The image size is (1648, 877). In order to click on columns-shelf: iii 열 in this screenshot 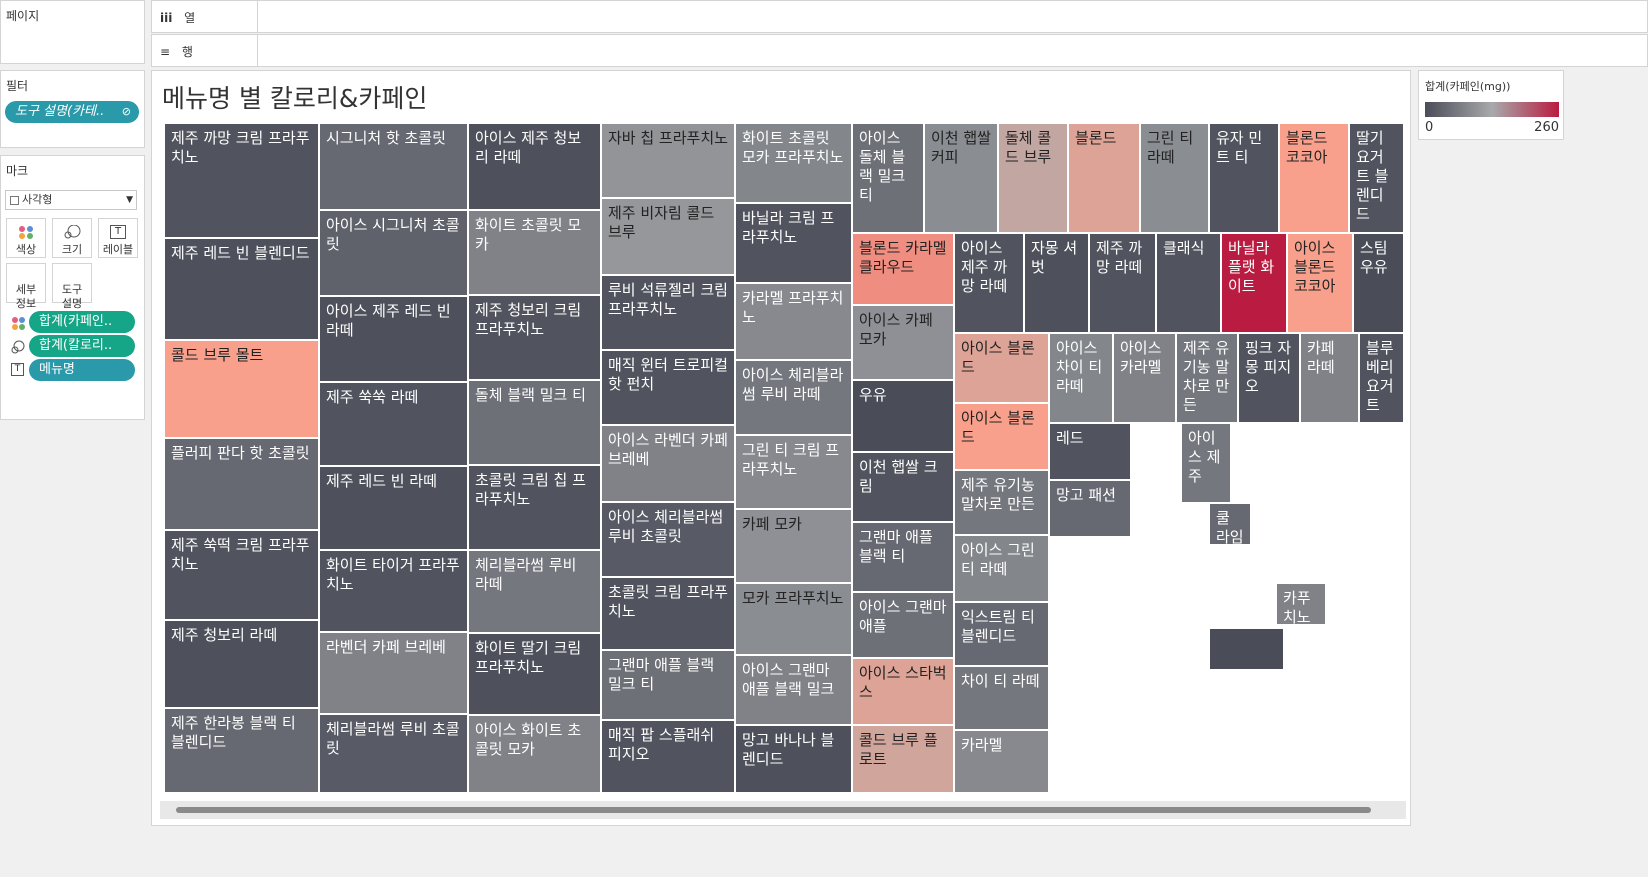, I will do `click(899, 16)`.